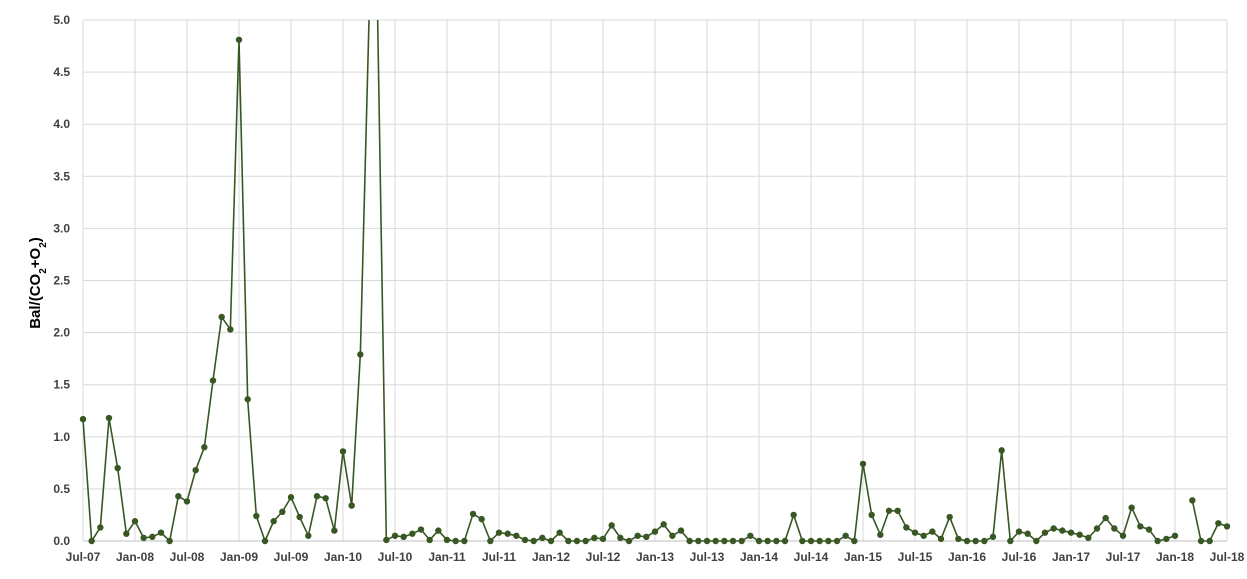 The image size is (1247, 579). What do you see at coordinates (61, 541) in the screenshot?
I see `y-tick-label: 0.0` at bounding box center [61, 541].